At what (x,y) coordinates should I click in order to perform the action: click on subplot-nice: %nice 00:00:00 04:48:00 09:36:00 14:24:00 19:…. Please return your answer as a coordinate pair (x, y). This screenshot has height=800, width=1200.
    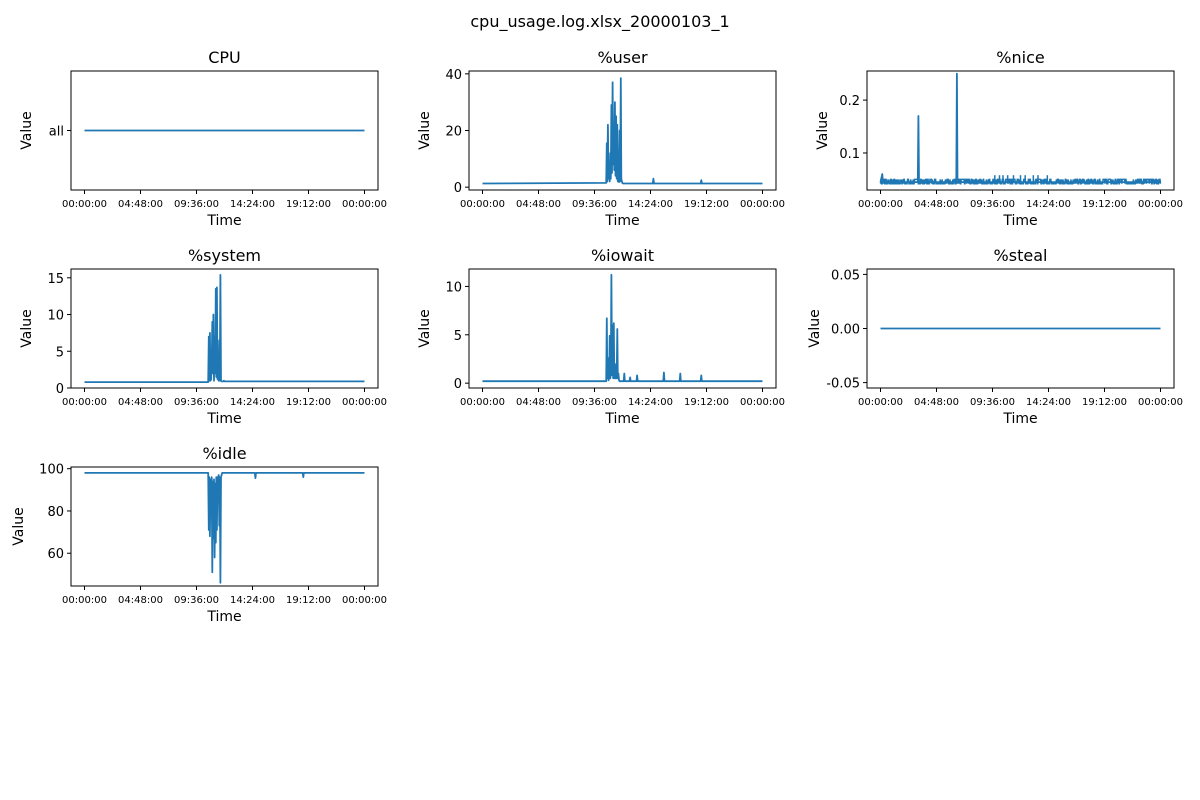
    Looking at the image, I should click on (999, 138).